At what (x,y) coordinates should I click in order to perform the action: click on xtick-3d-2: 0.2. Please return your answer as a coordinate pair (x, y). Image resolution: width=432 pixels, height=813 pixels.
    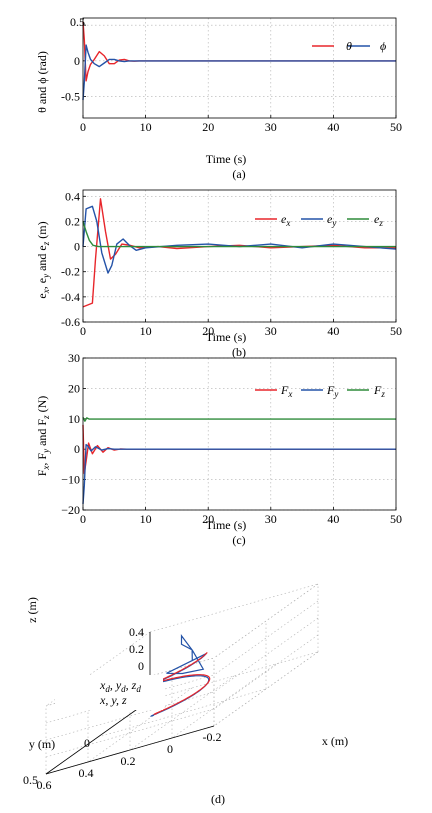
    Looking at the image, I should click on (128, 761).